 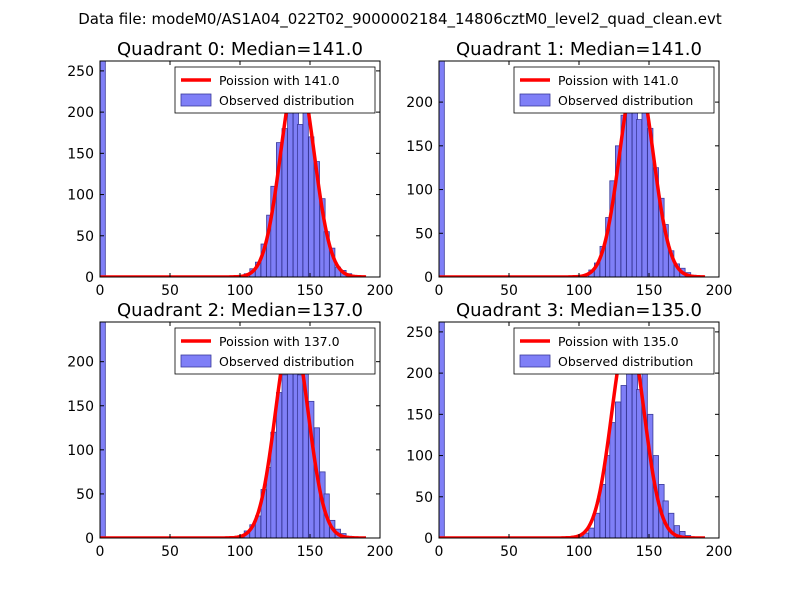 I want to click on legend-poisson-label: Poission with 137.0, so click(x=279, y=341).